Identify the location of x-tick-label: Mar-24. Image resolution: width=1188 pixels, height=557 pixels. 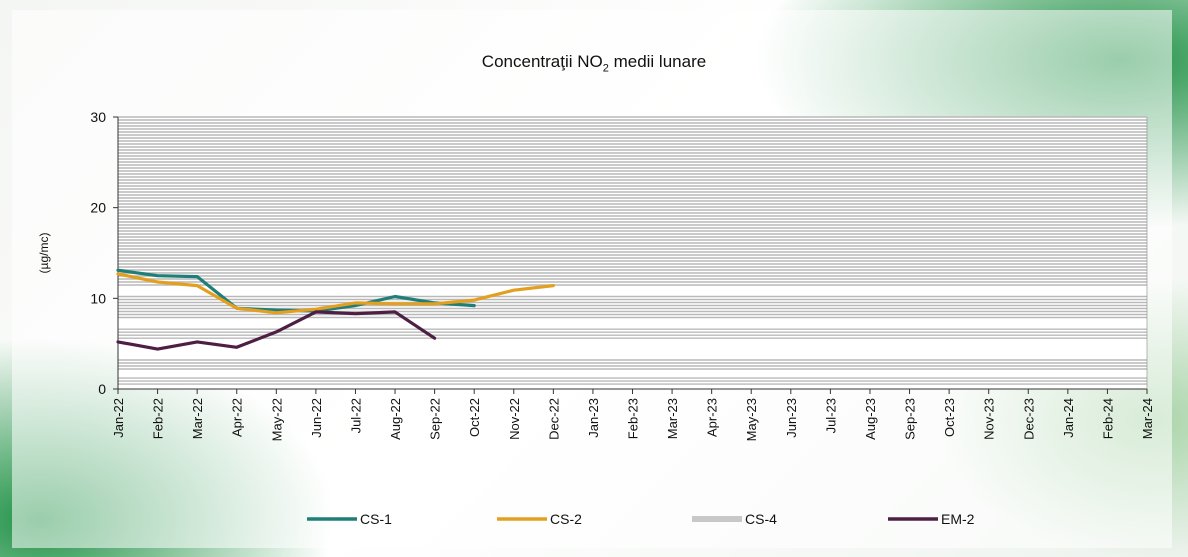
(1147, 418).